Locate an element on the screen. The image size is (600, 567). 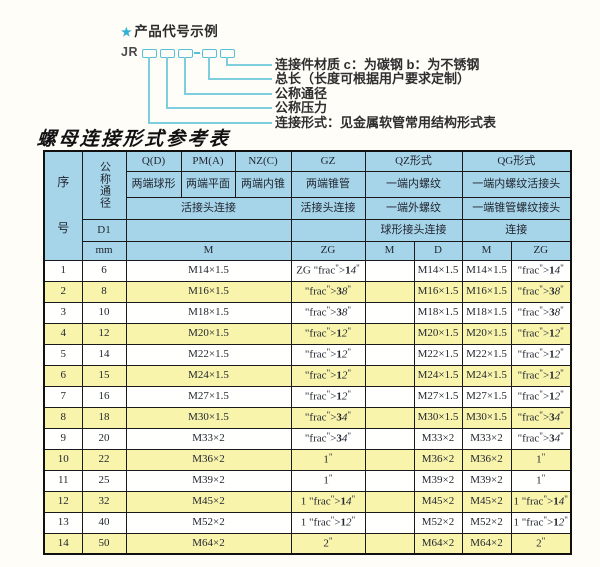
header-group-nzc: NZ(C) is located at coordinates (263, 161).